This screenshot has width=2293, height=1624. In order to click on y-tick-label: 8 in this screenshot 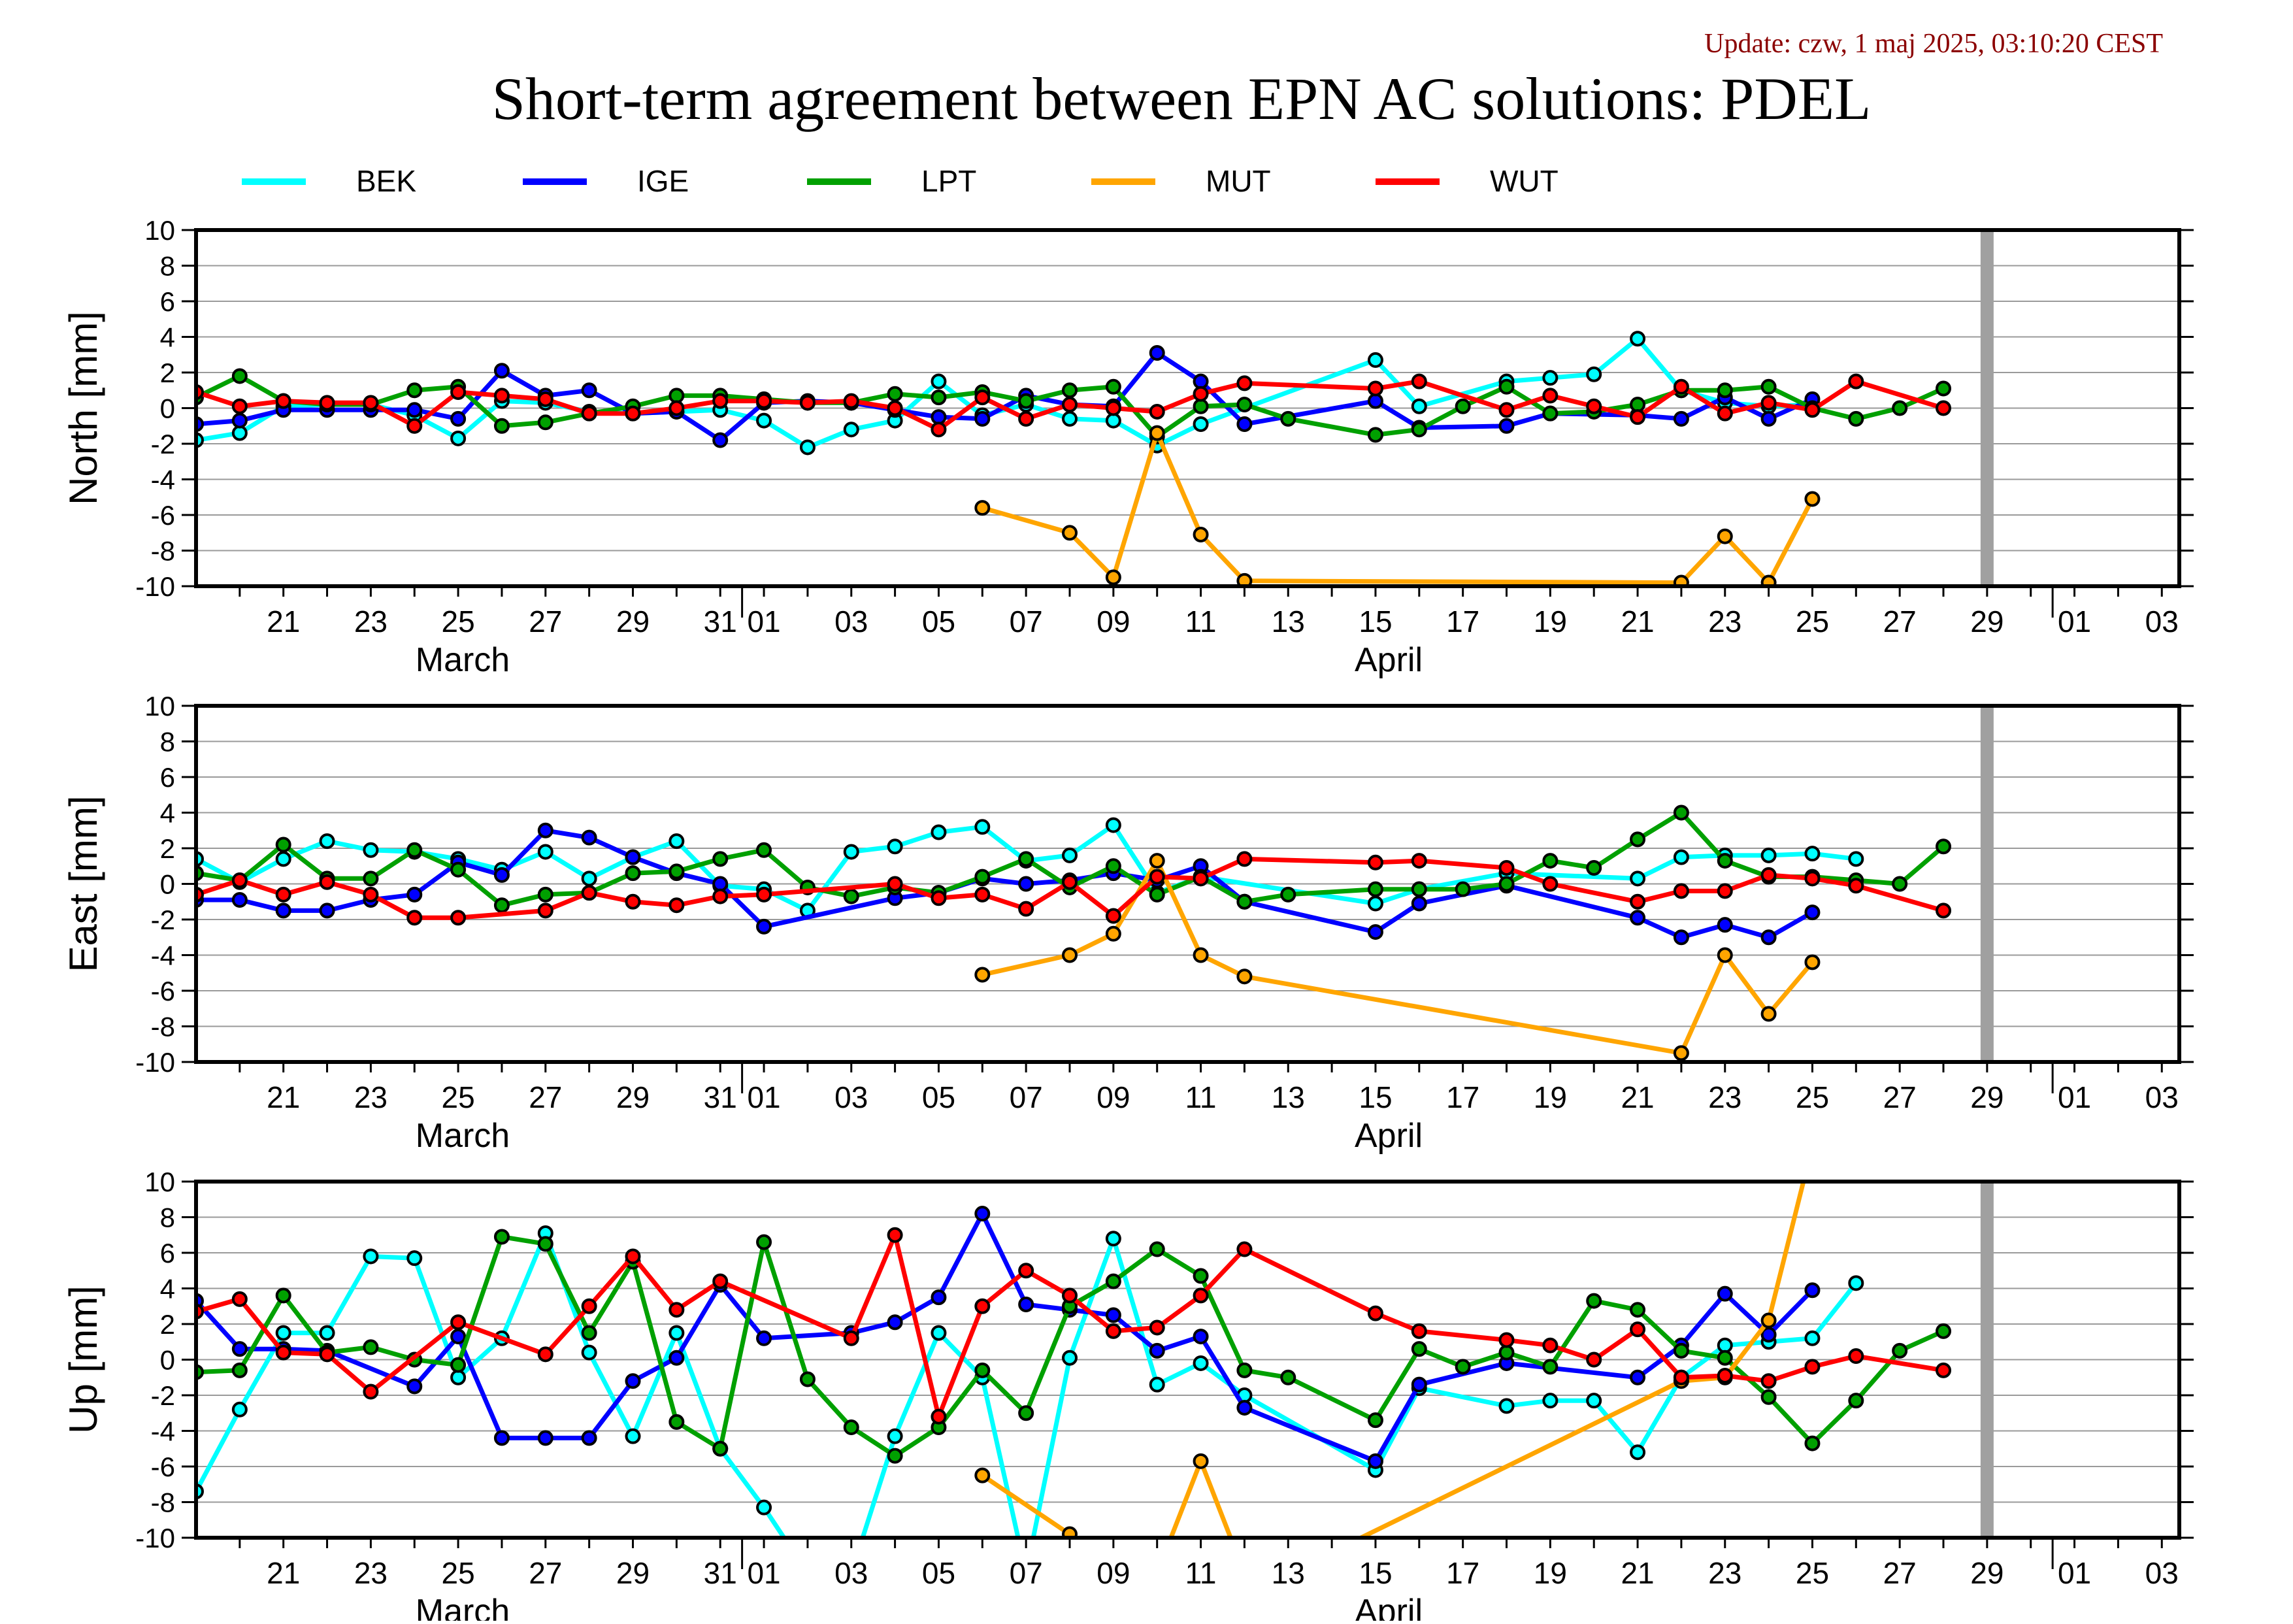, I will do `click(167, 742)`.